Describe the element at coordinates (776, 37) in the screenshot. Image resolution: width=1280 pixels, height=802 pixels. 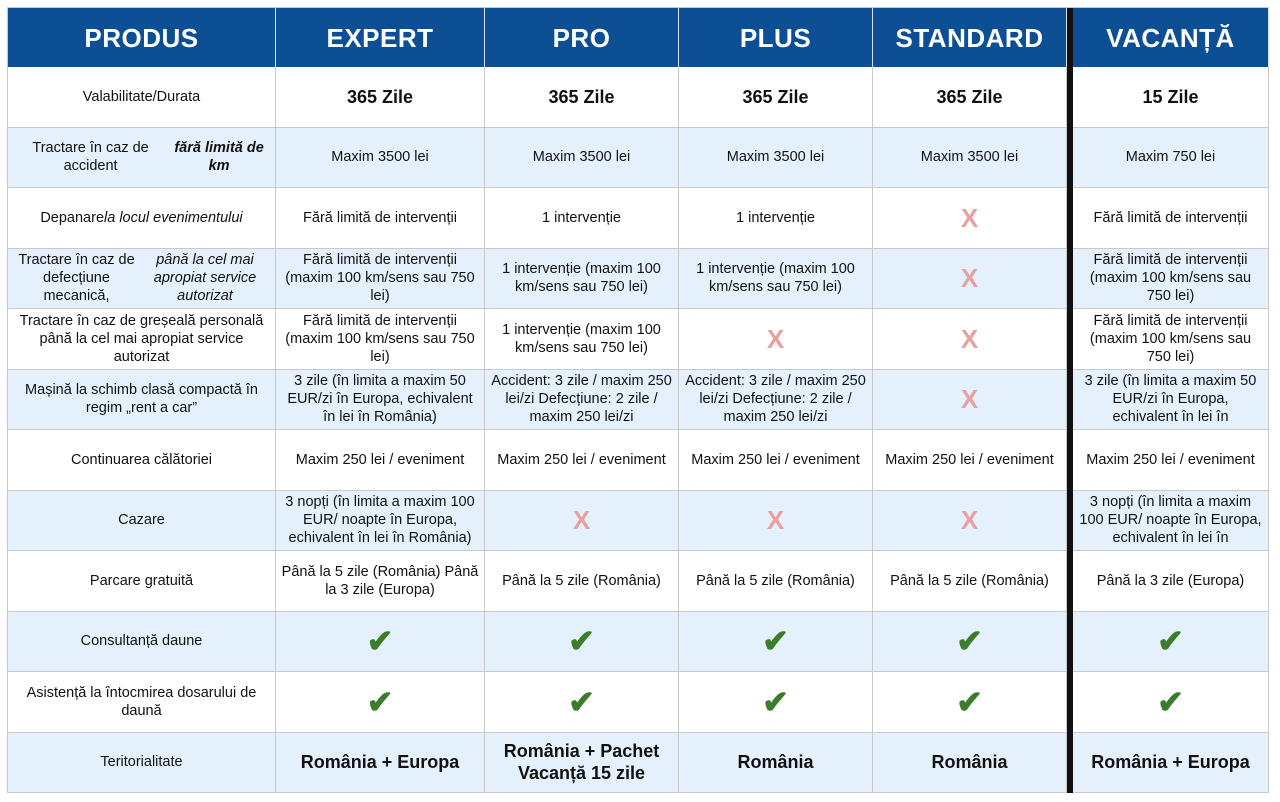
I see `header-plus: PLUS` at that location.